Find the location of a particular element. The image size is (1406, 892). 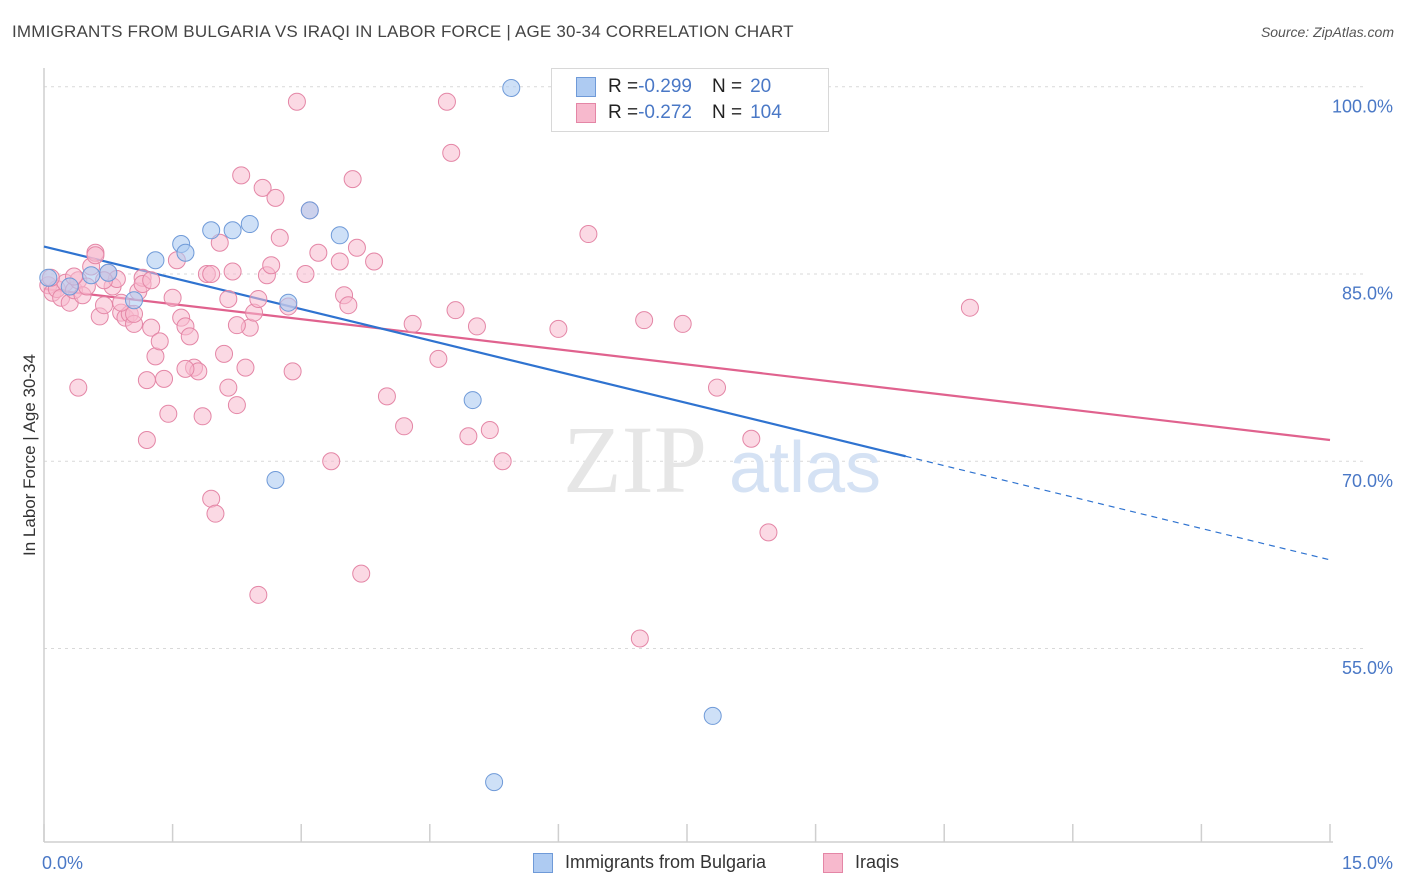

y-tick-label: 70.0% is located at coordinates (1367, 481).